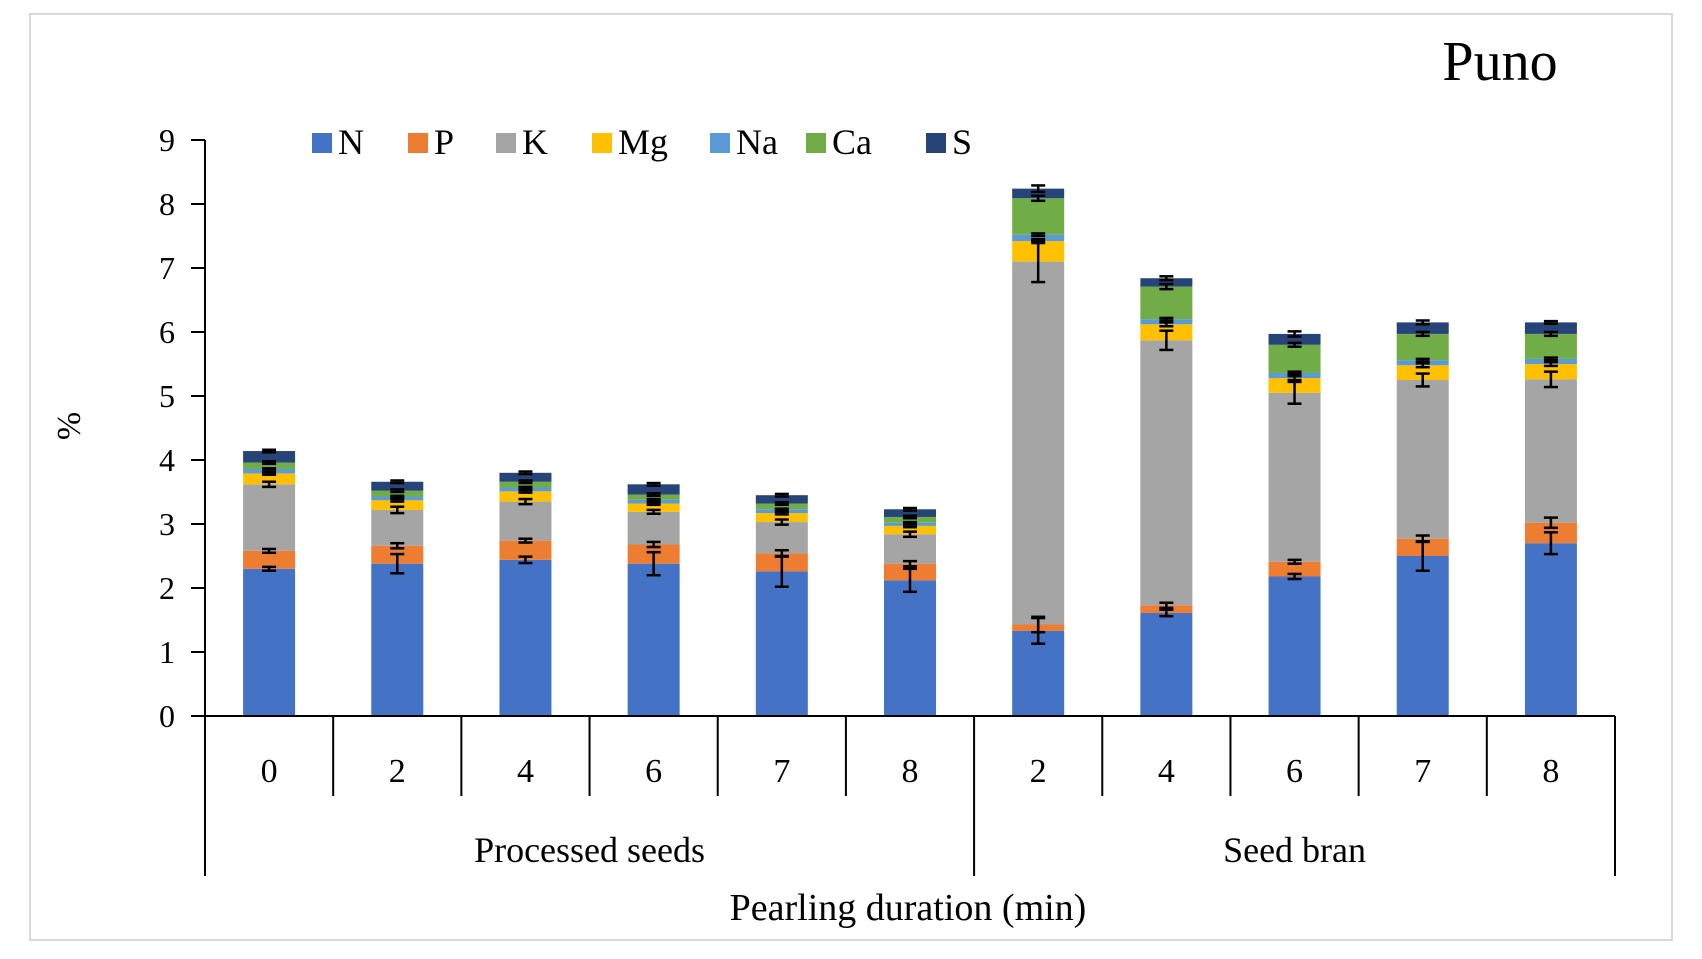 This screenshot has width=1702, height=959. What do you see at coordinates (589, 850) in the screenshot?
I see `group-label: Processed seeds` at bounding box center [589, 850].